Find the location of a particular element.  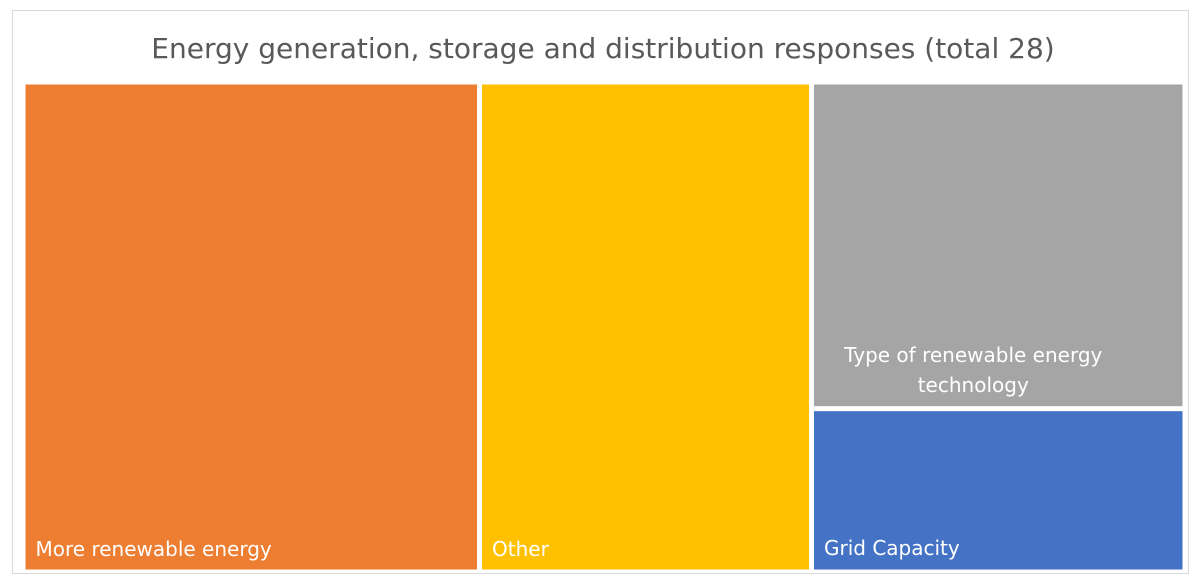

cell-label-wrap: Grid Capacity is located at coordinates (998, 490).